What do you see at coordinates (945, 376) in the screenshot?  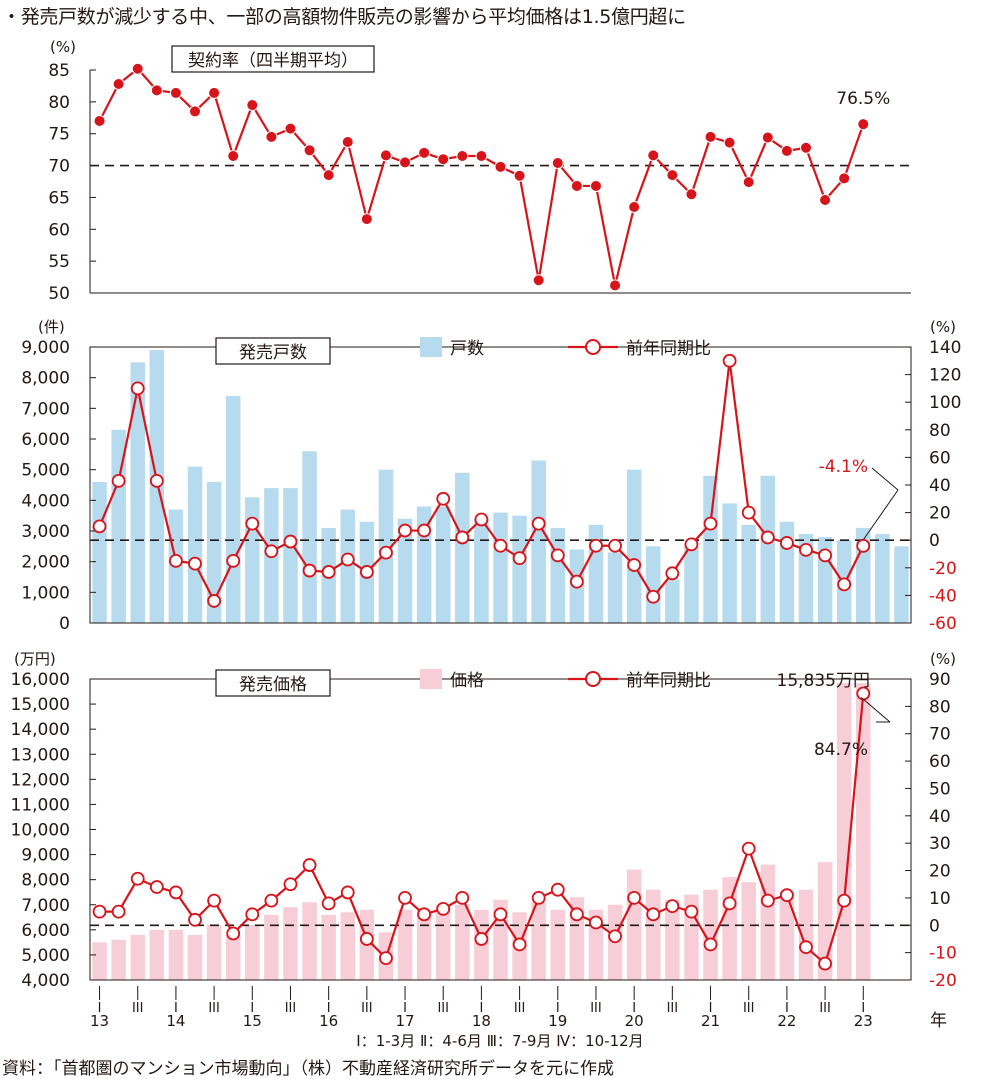 I see `units-right-axis-tick-label: 120` at bounding box center [945, 376].